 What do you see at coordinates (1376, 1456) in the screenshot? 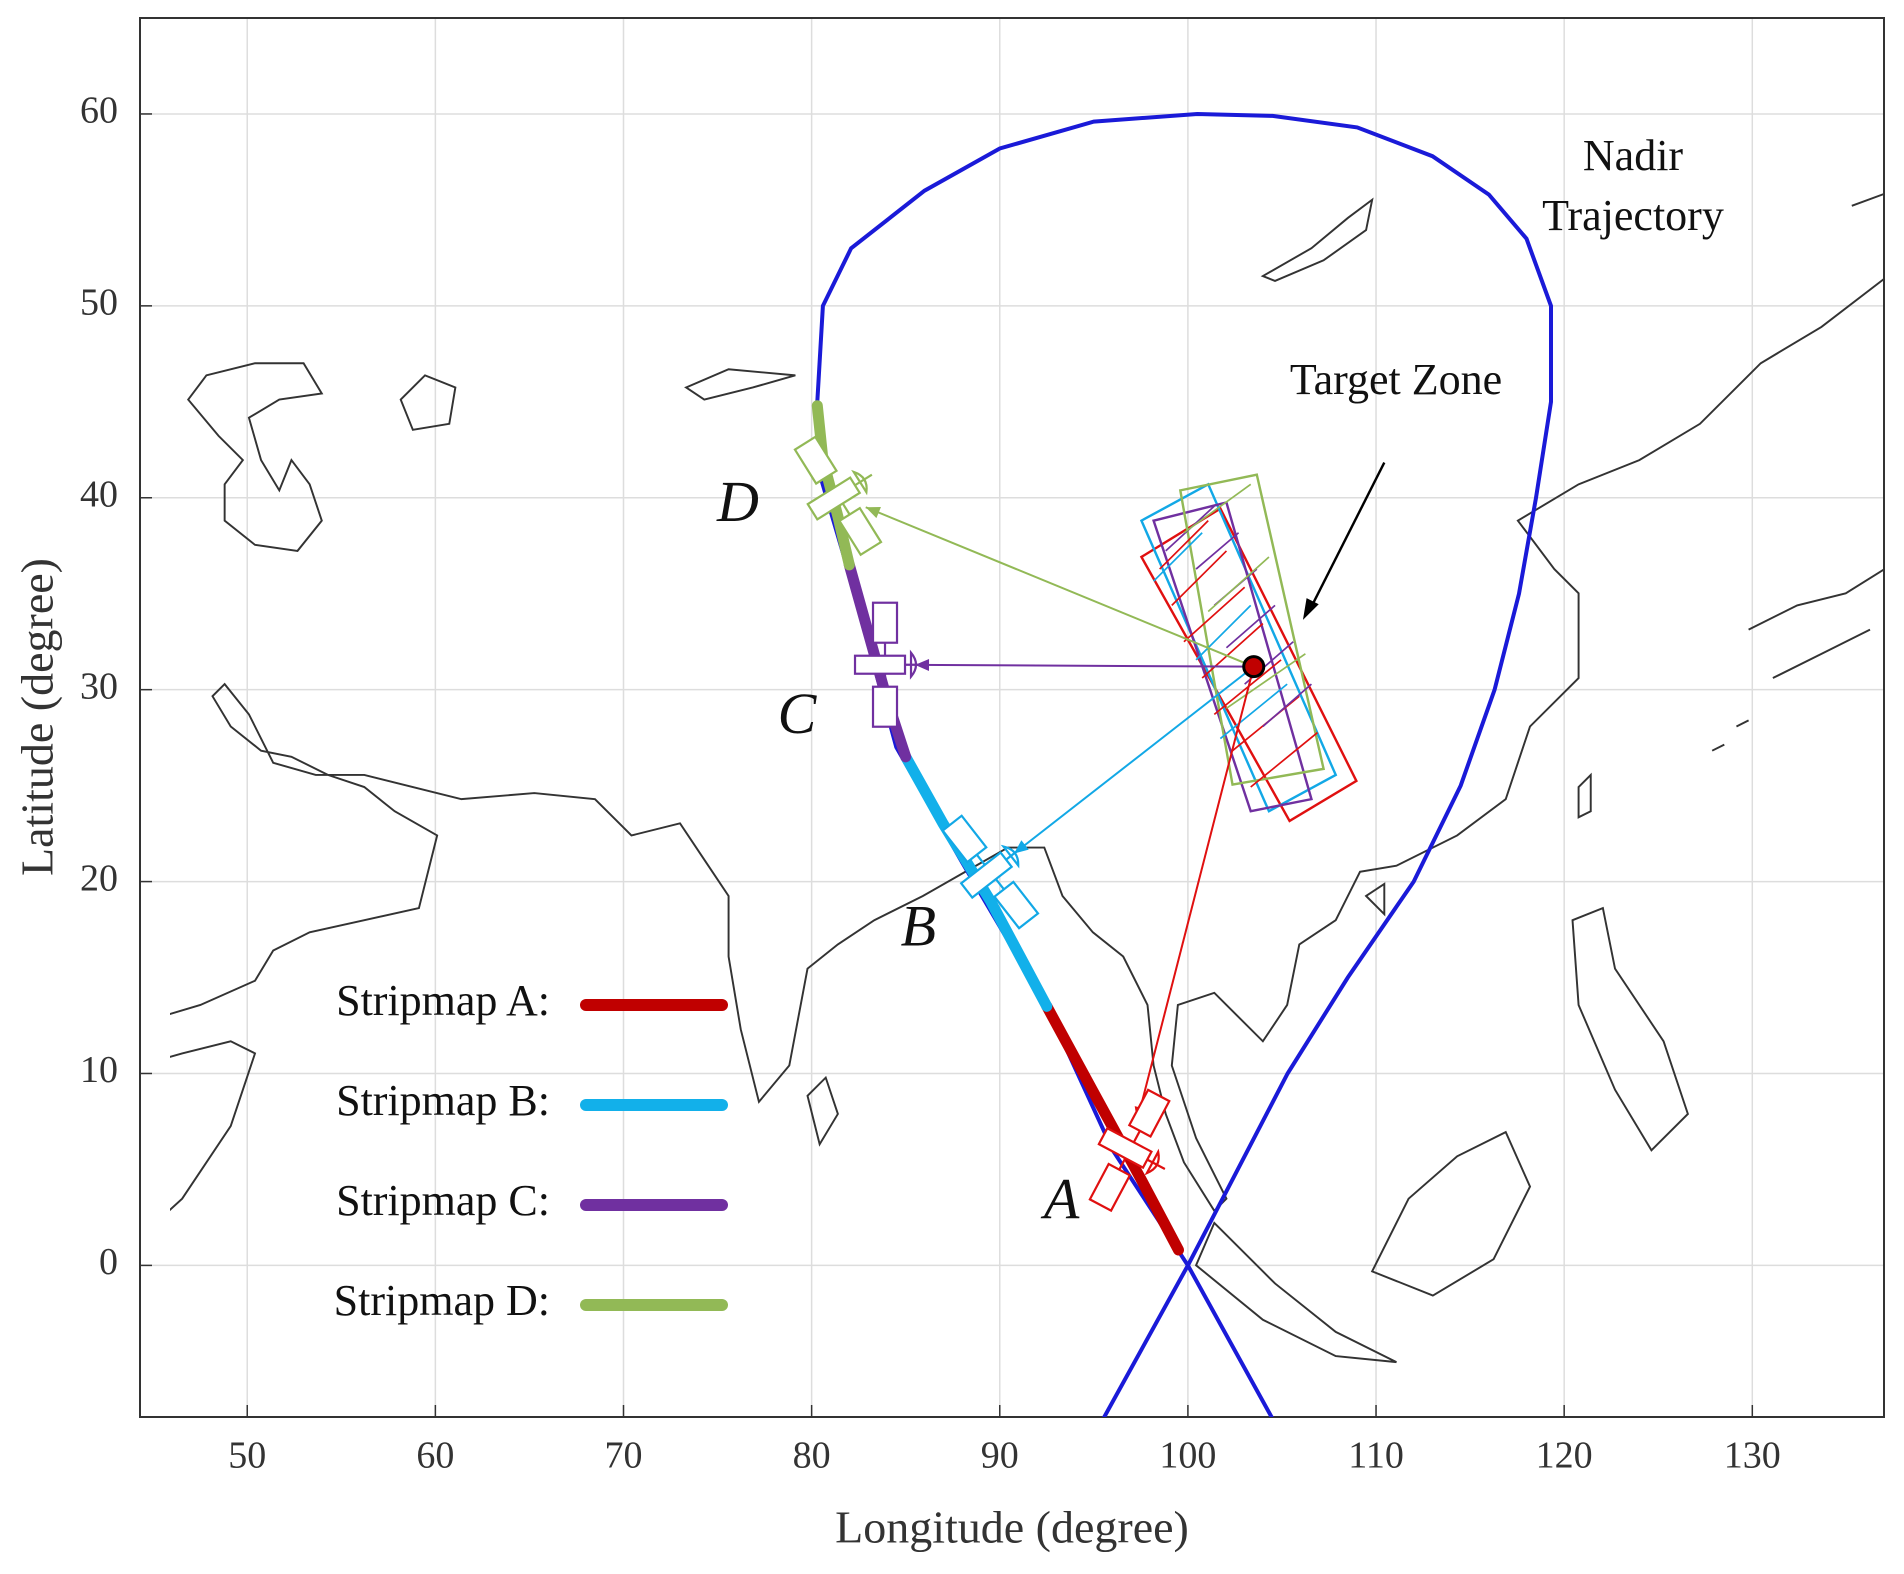
I see `x-tick-label: 110` at bounding box center [1376, 1456].